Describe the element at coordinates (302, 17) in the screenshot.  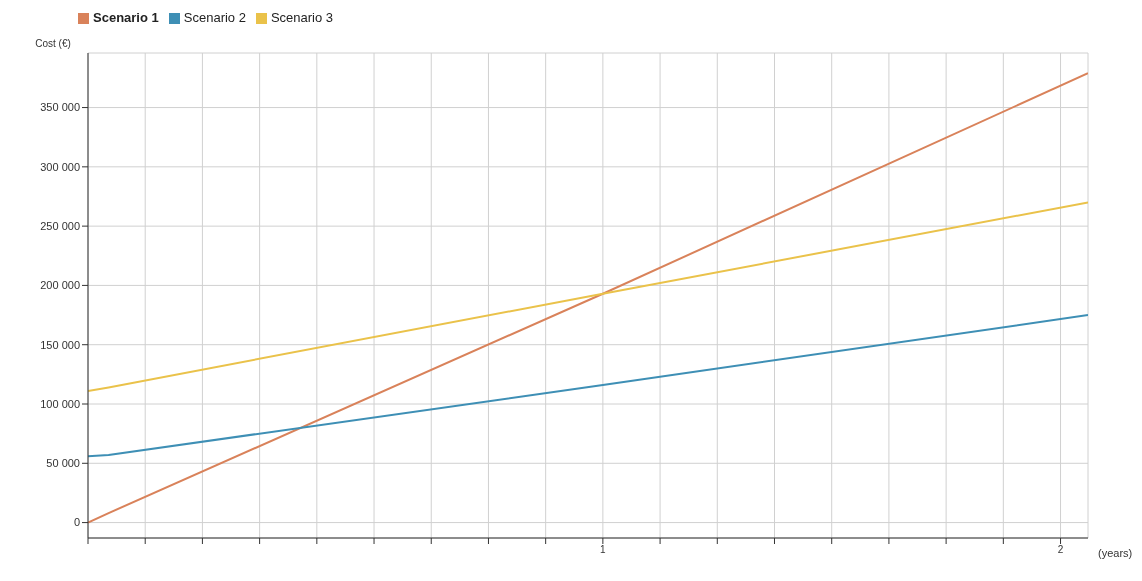
I see `legend-label: Scenario 3` at that location.